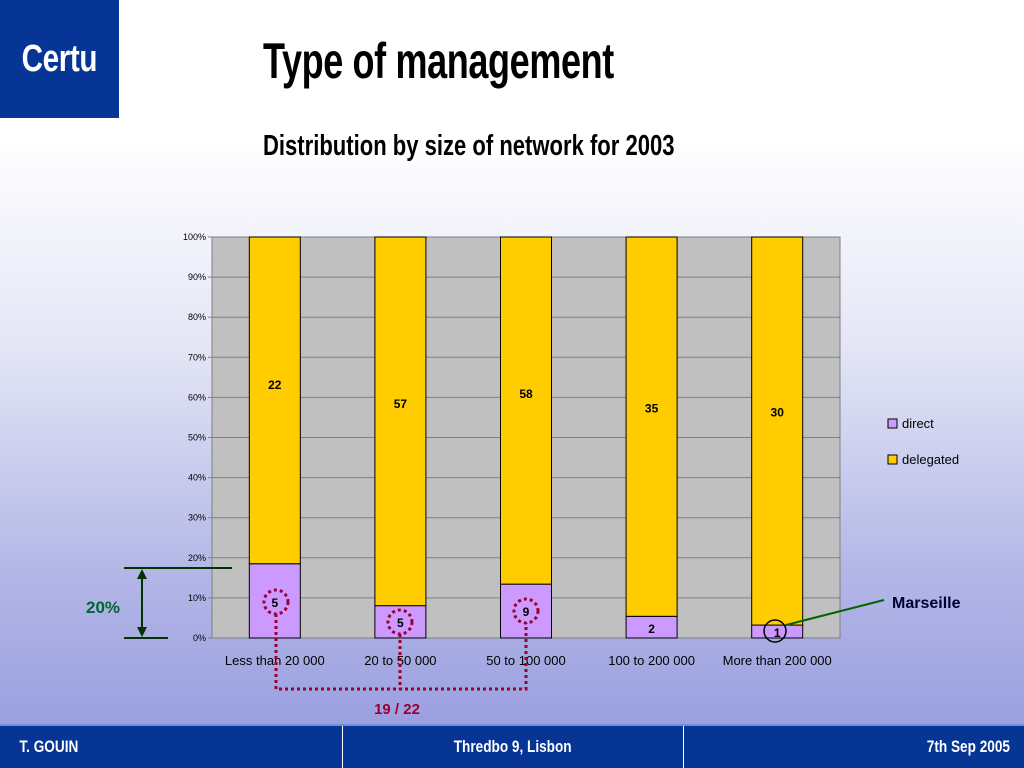  What do you see at coordinates (930, 459) in the screenshot?
I see `legend-label-delegated: delegated` at bounding box center [930, 459].